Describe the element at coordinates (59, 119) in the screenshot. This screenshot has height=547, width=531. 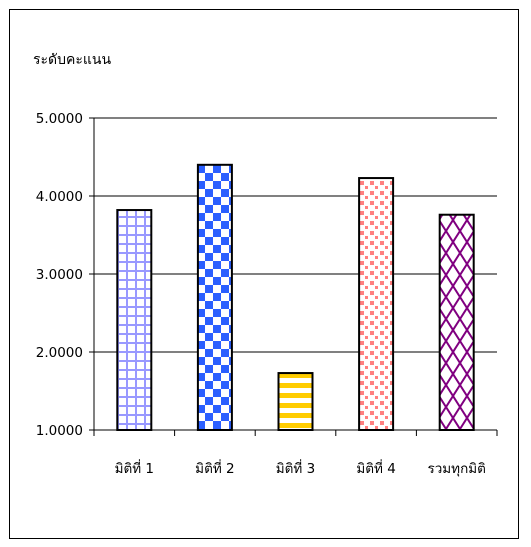
I see `y-tick-label: 5.0000` at that location.